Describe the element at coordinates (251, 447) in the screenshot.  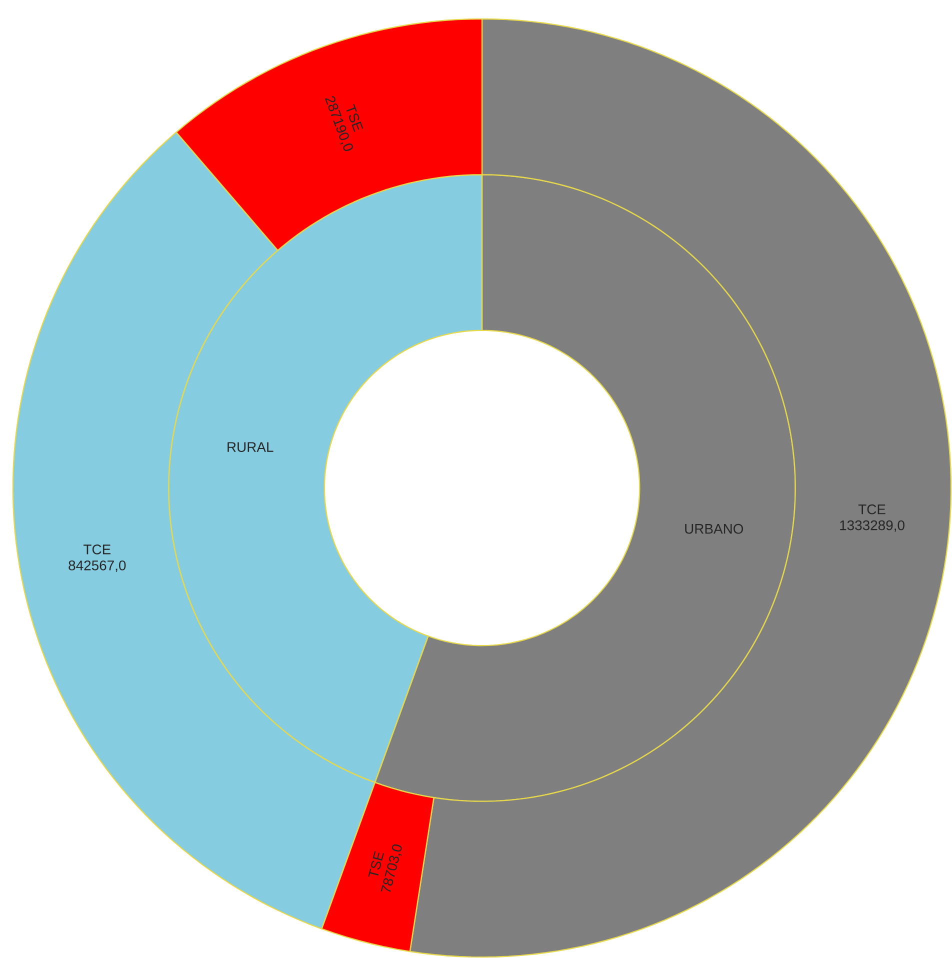
I see `slice-label: RURAL` at that location.